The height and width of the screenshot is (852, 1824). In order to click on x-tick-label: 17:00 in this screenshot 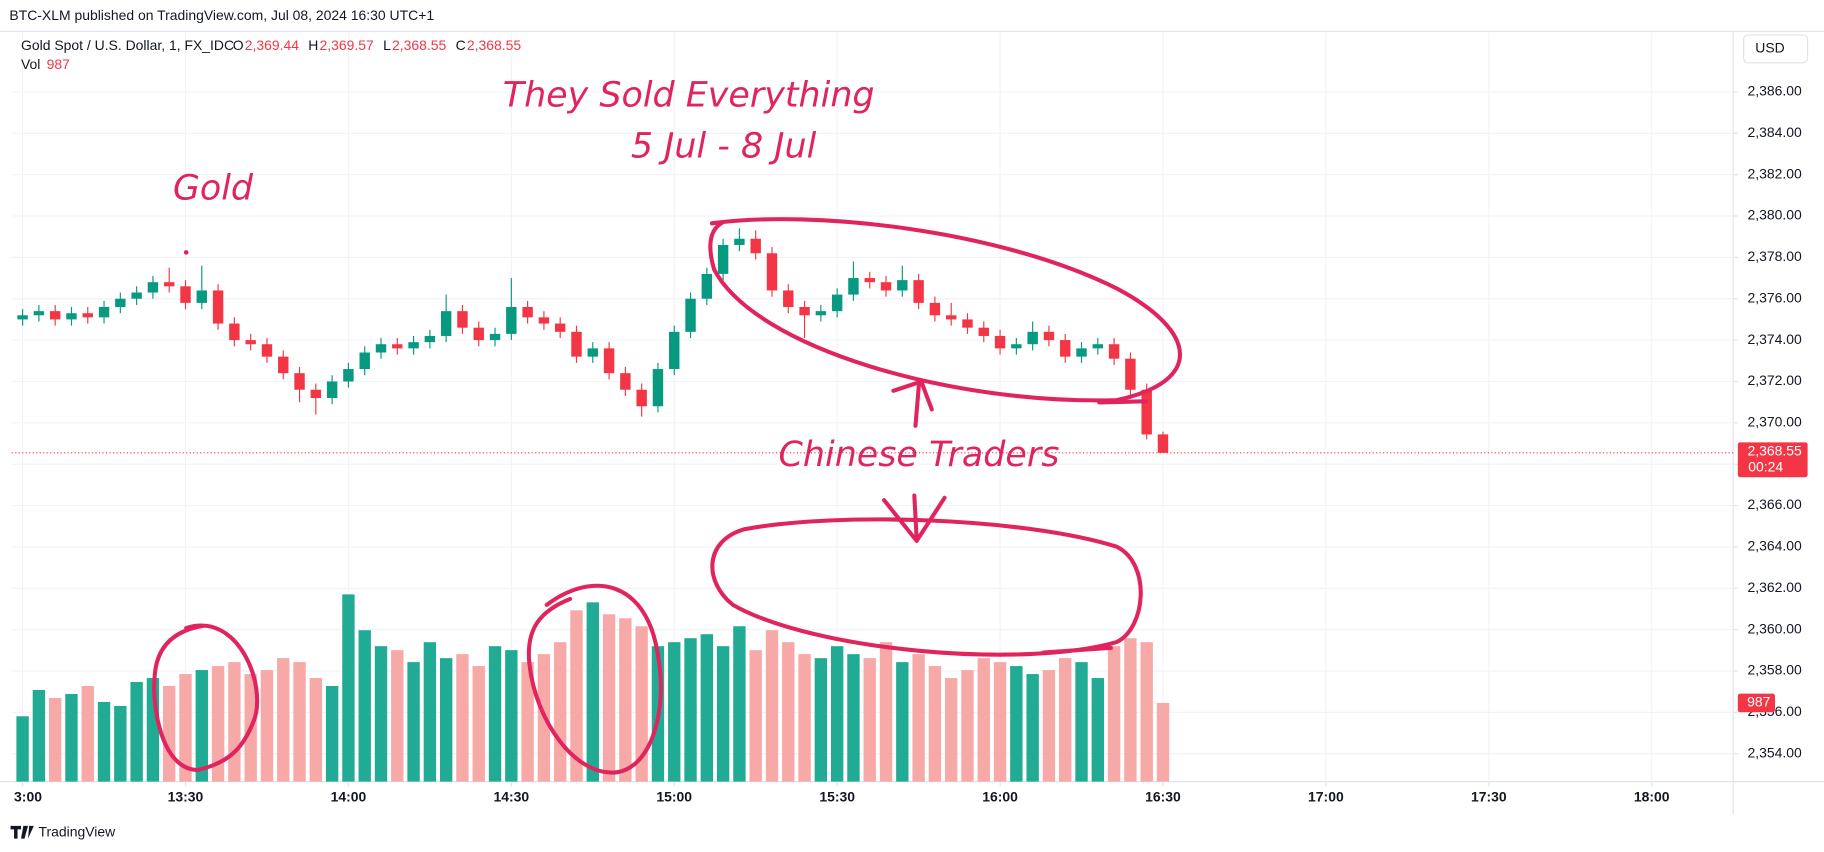, I will do `click(1326, 797)`.